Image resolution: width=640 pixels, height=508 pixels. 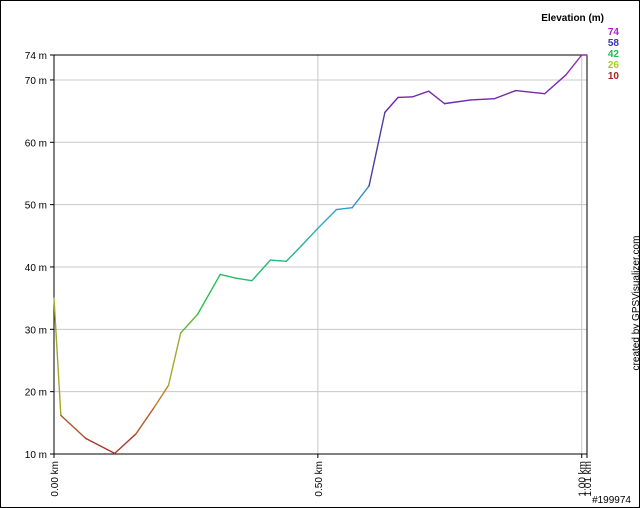 I want to click on y-axis-ticks: 10 m 20 m 30 m 40 m 50 m 60 m 70 m 74 m, so click(x=39, y=256).